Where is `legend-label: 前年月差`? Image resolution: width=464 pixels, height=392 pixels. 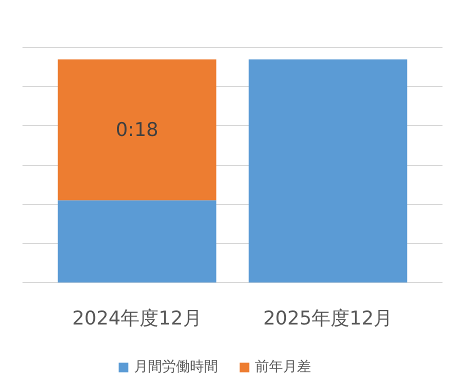 legend-label: 前年月差 is located at coordinates (283, 367).